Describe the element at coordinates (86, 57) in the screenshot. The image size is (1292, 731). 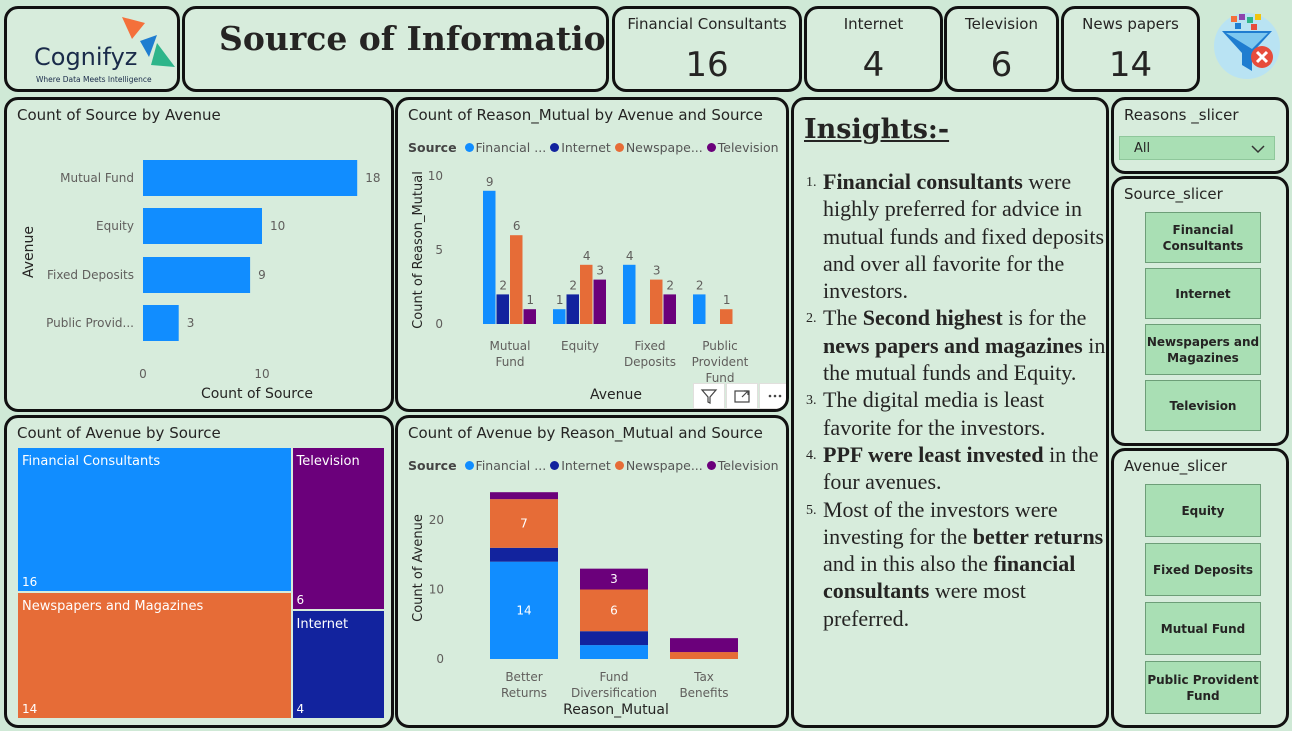
I see `brand-name: Cognifyz` at that location.